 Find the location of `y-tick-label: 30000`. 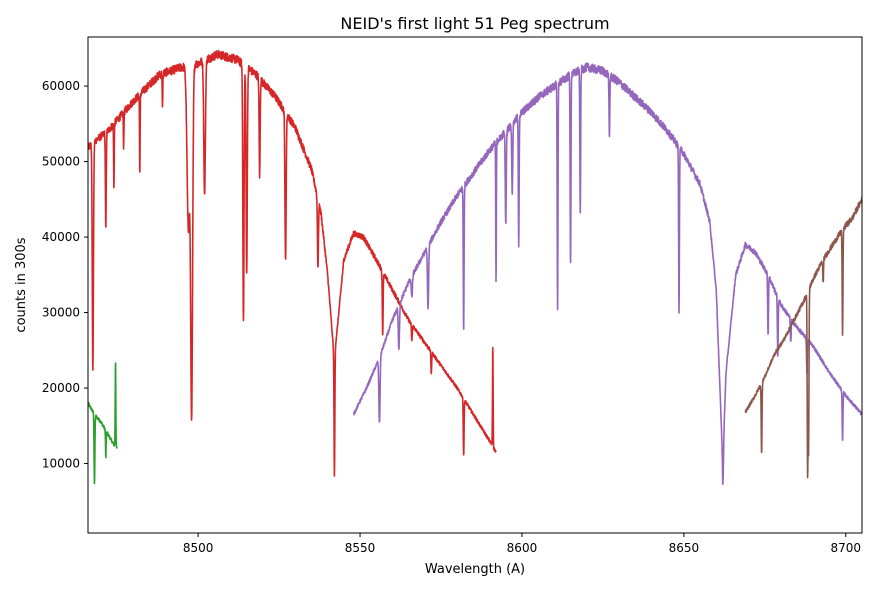

y-tick-label: 30000 is located at coordinates (61, 313).